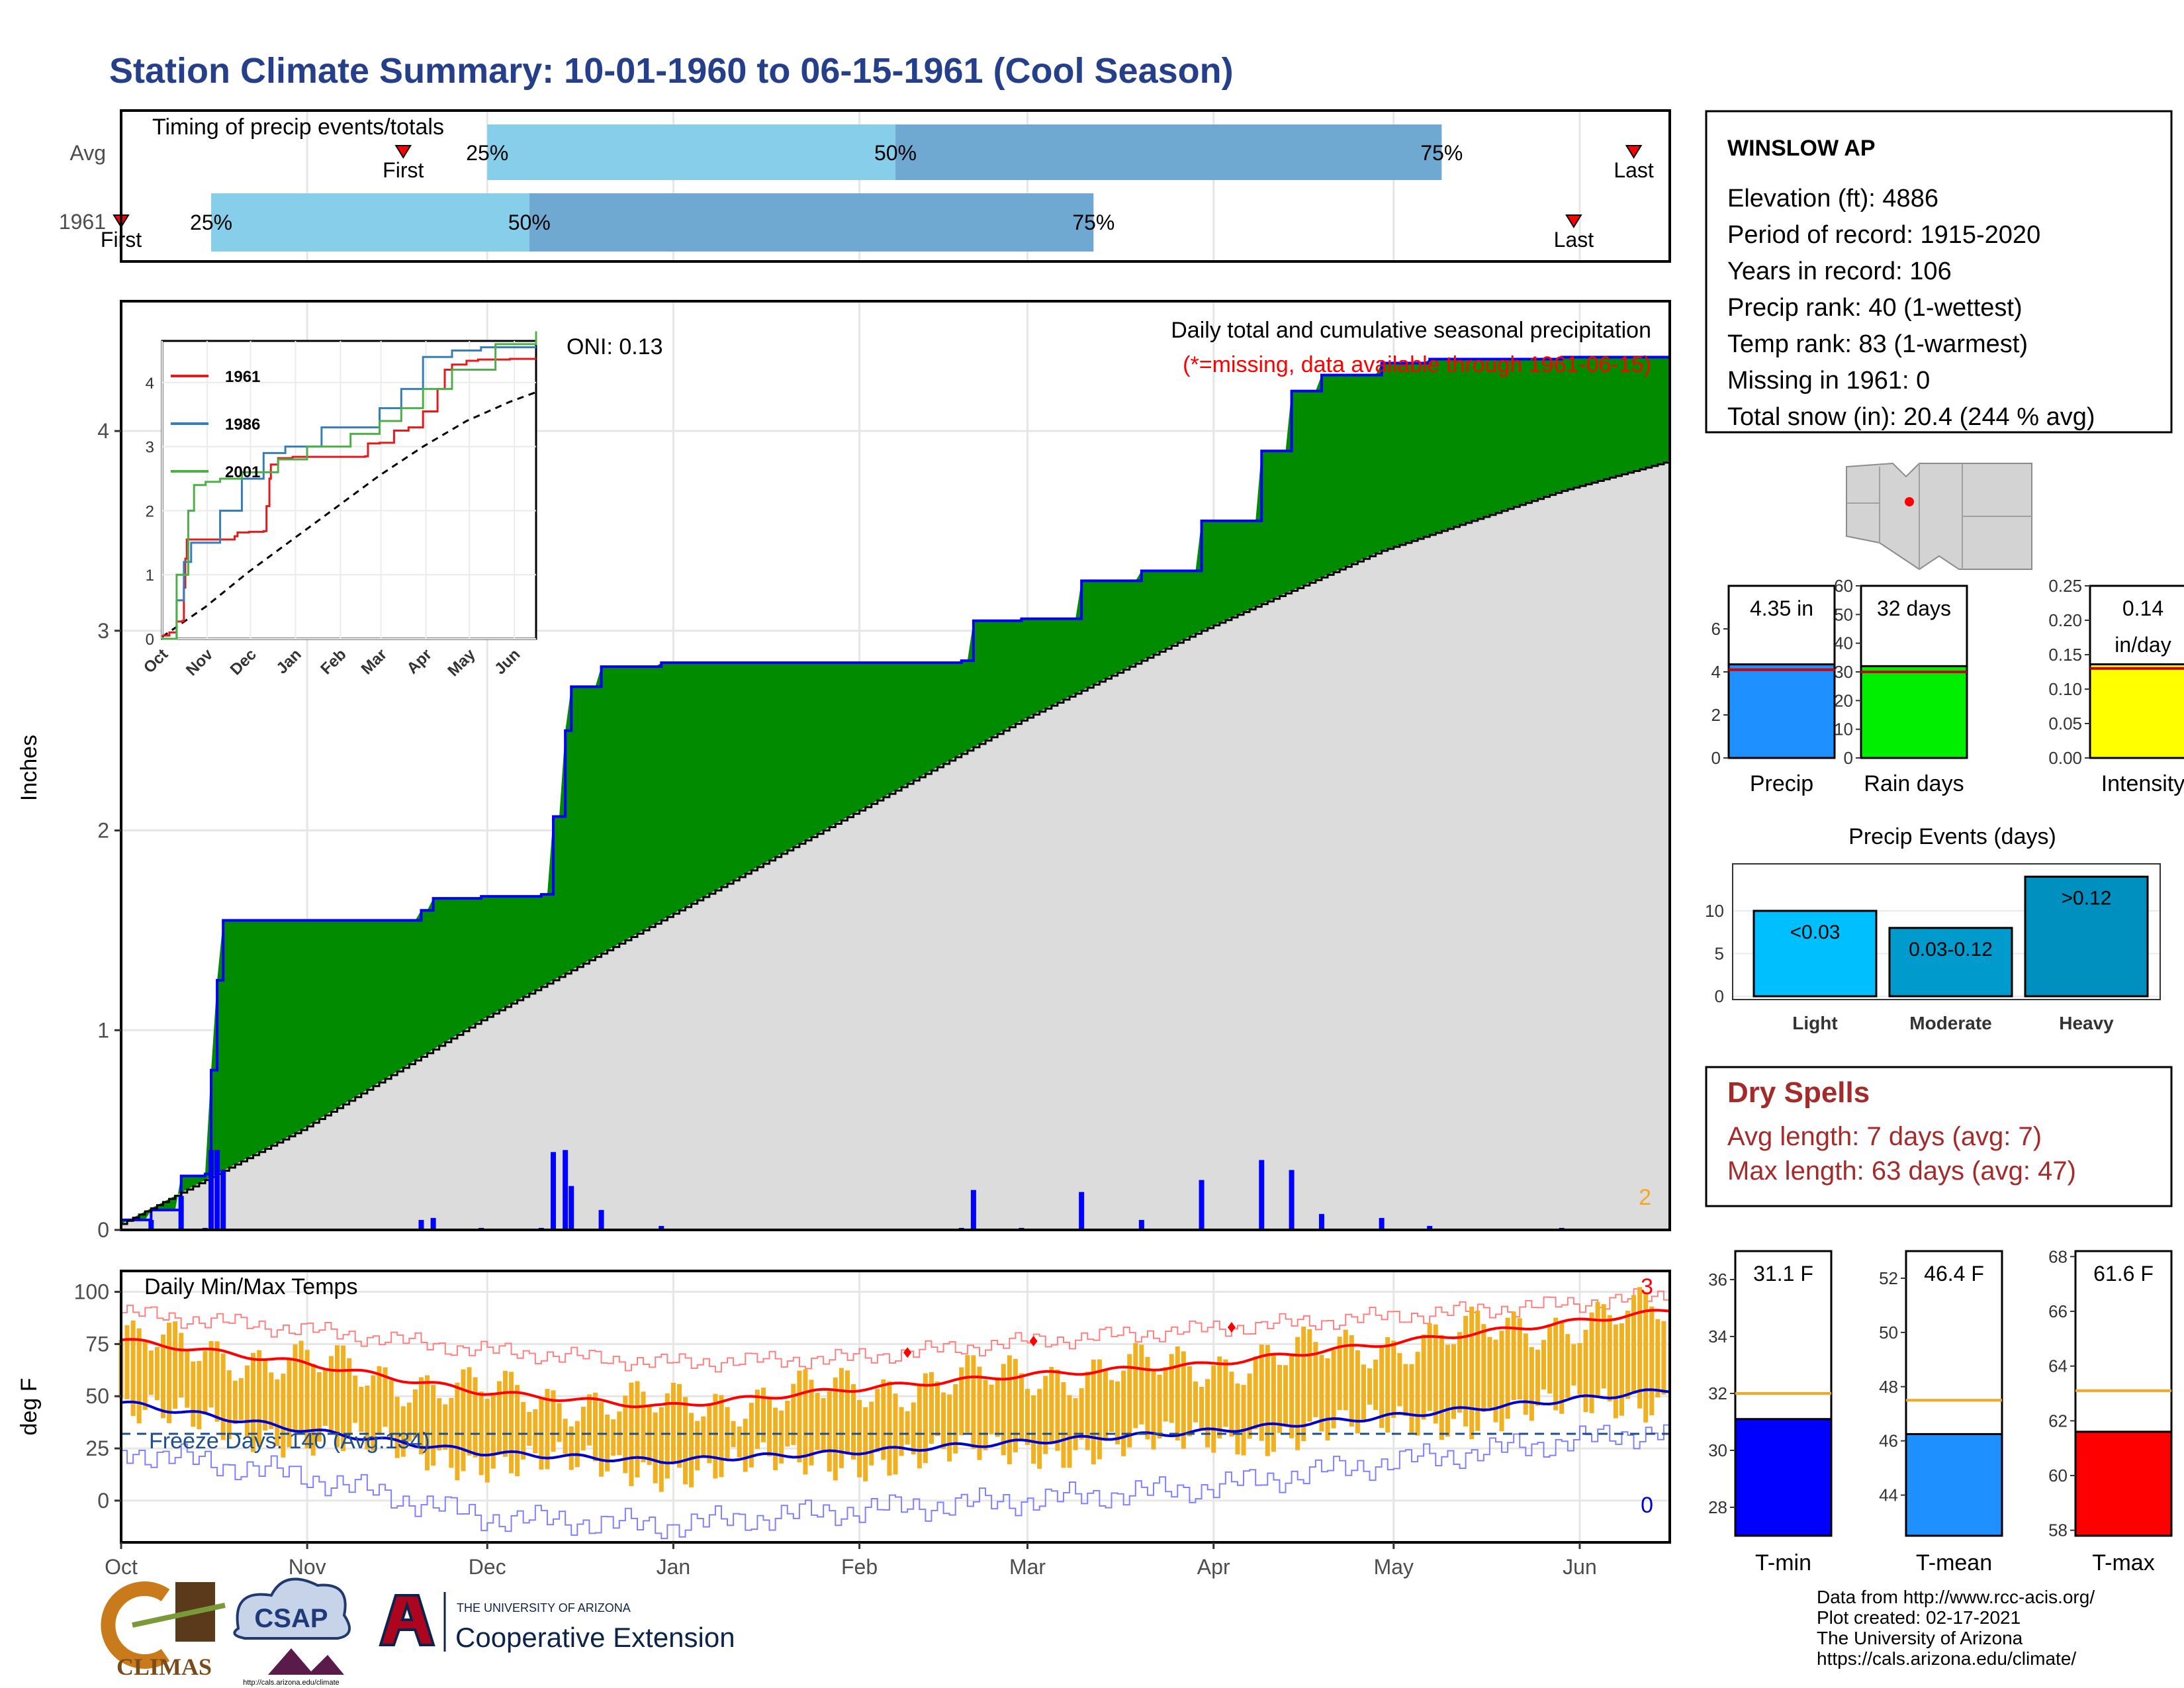  I want to click on inset-average-line, so click(349, 514).